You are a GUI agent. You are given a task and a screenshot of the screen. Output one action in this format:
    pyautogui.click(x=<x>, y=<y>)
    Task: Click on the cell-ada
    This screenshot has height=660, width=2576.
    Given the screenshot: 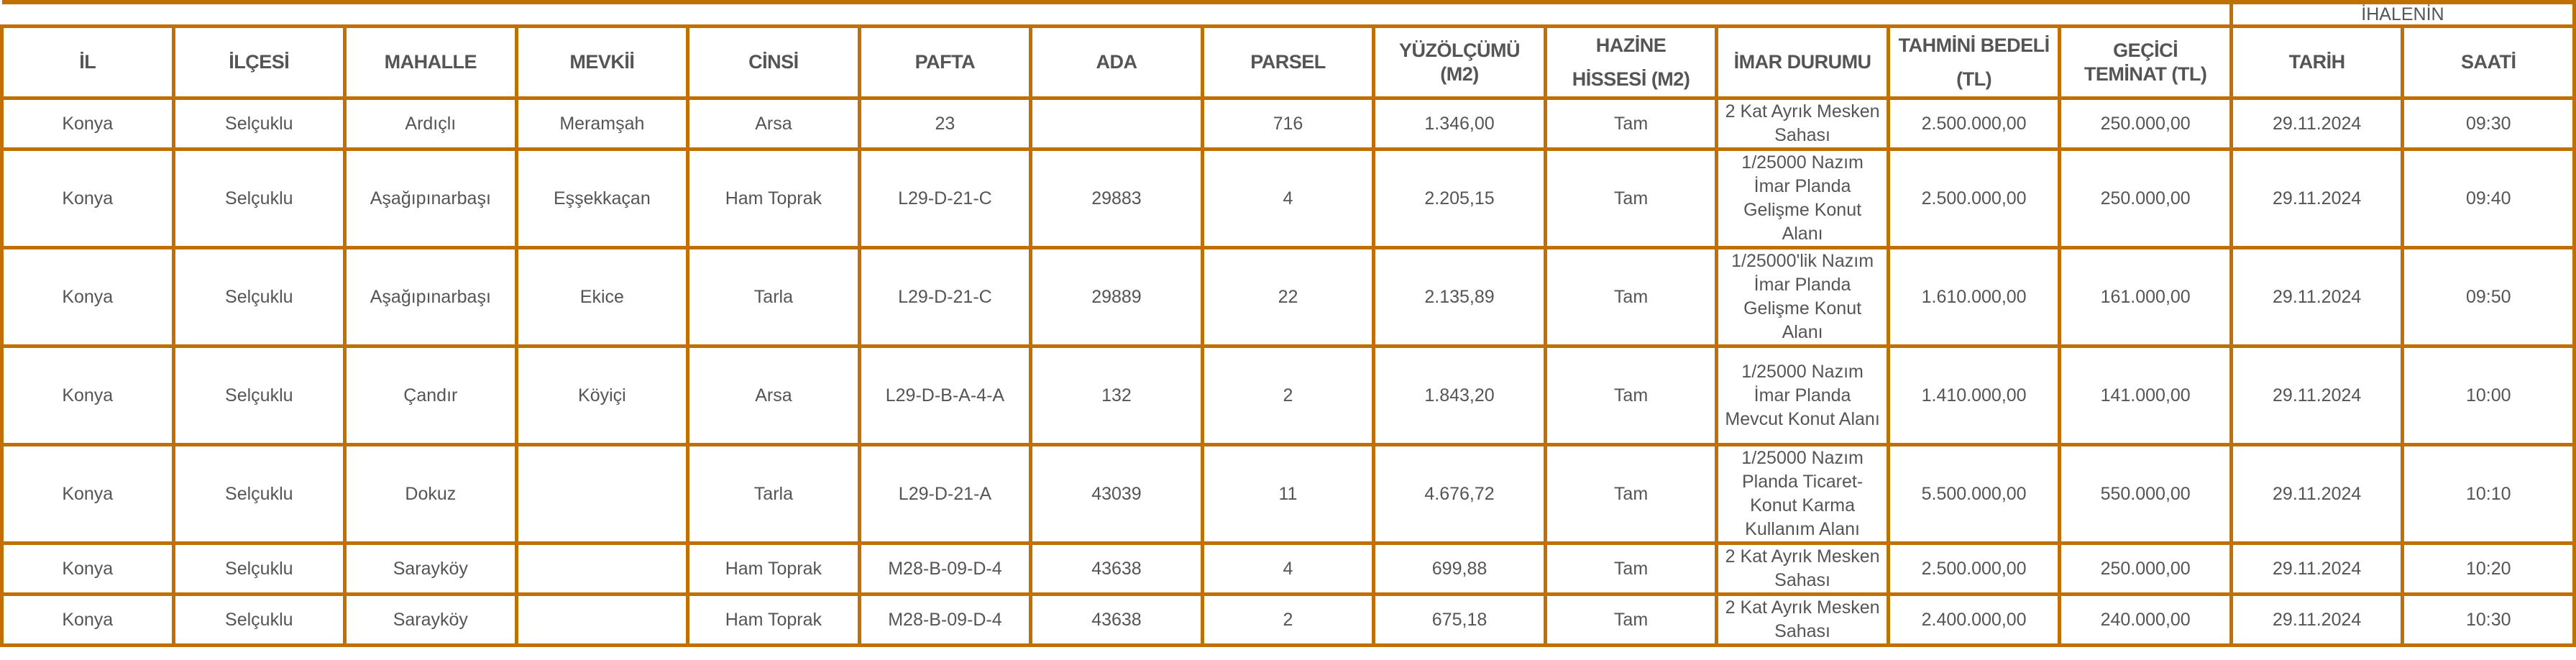 What is the action you would take?
    pyautogui.click(x=1116, y=123)
    